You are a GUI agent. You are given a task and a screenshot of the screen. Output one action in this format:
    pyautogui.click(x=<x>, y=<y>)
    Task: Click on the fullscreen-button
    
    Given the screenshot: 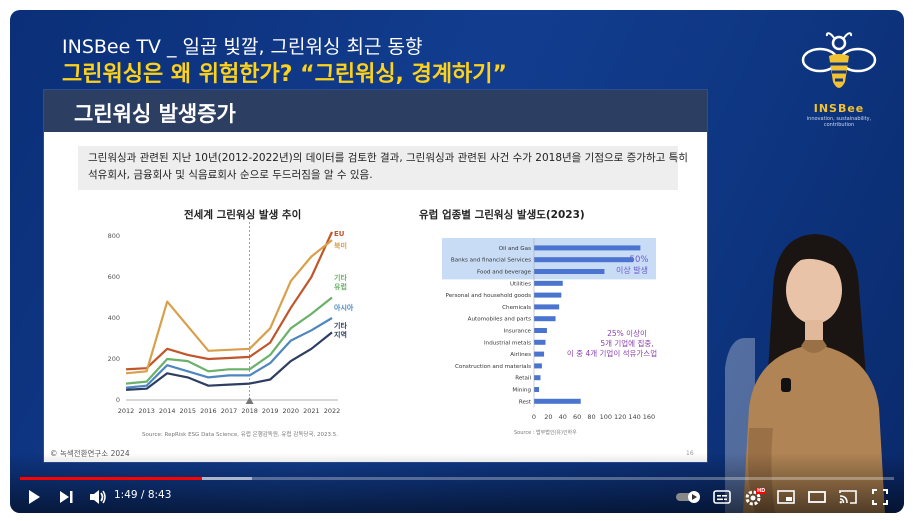 What is the action you would take?
    pyautogui.click(x=880, y=497)
    